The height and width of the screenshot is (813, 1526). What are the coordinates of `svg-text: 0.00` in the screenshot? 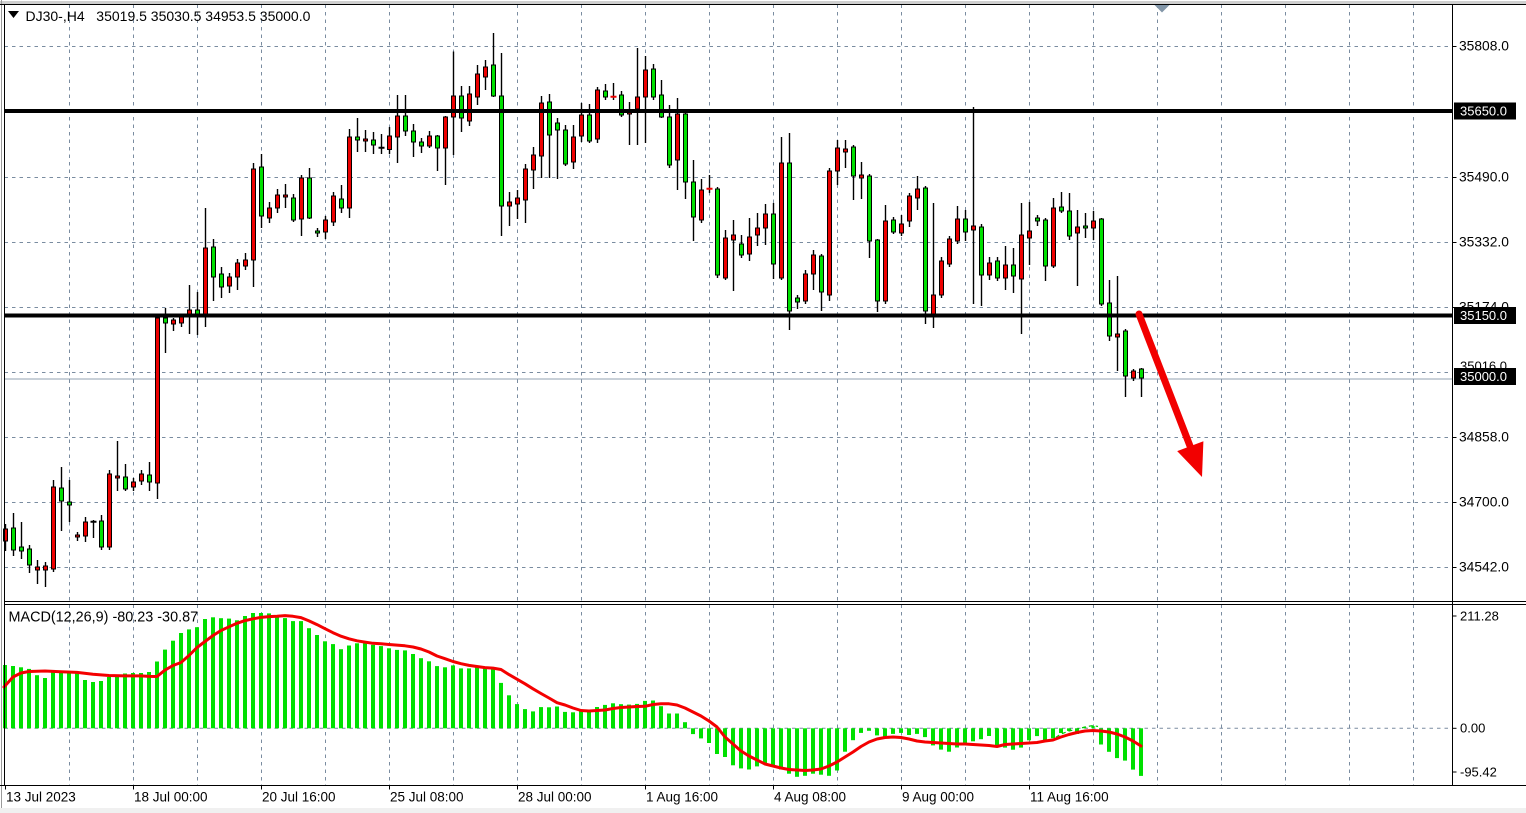 It's located at (1472, 728).